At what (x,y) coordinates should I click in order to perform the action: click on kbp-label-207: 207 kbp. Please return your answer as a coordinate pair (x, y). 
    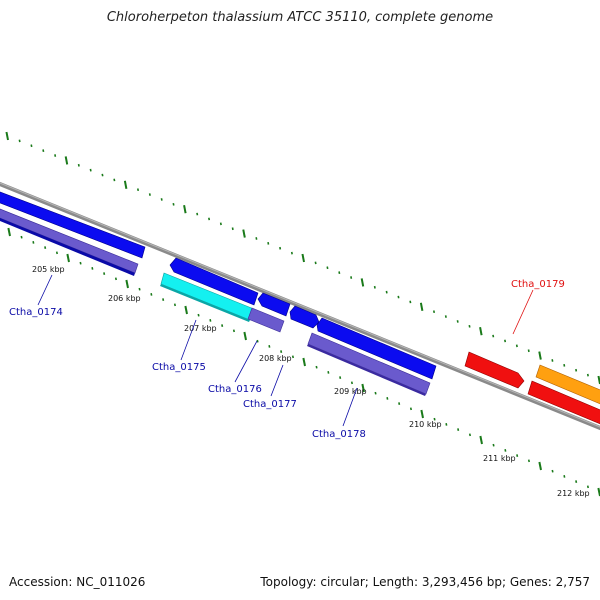
    Looking at the image, I should click on (200, 328).